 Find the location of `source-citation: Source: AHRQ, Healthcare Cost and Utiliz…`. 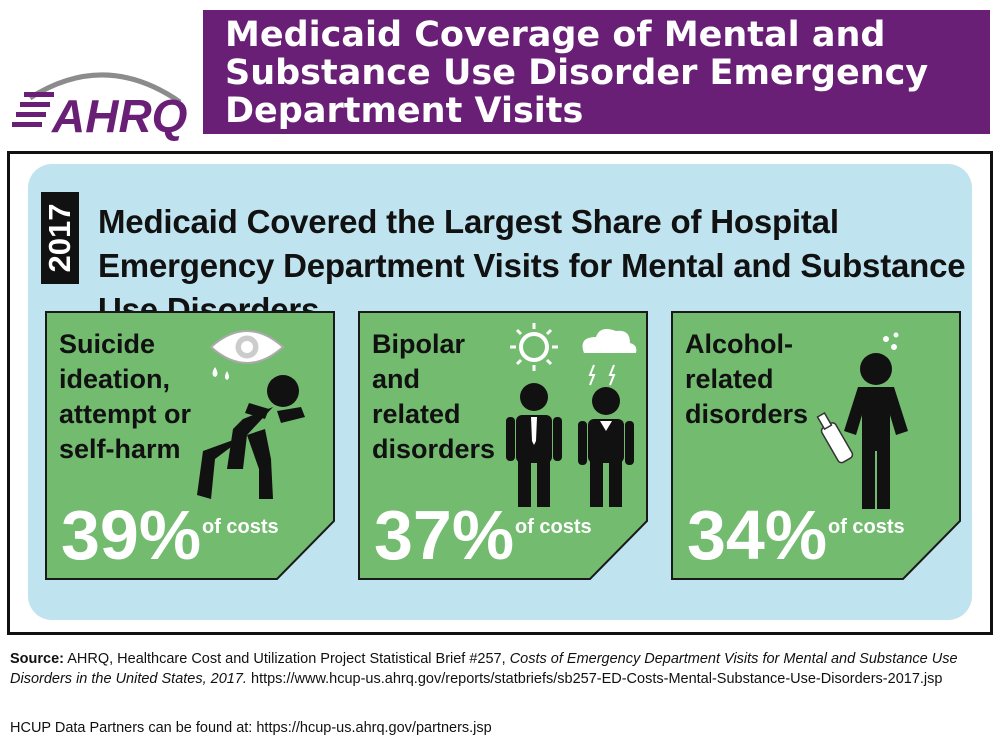

source-citation: Source: AHRQ, Healthcare Cost and Utiliz… is located at coordinates (500, 669).